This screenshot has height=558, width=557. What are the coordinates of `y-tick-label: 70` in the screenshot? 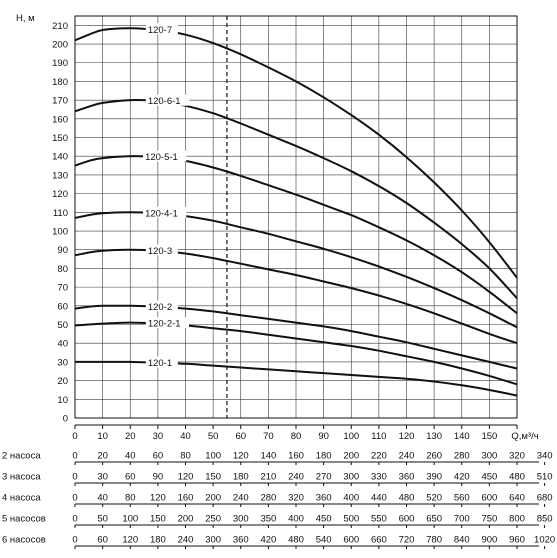 It's located at (62, 288).